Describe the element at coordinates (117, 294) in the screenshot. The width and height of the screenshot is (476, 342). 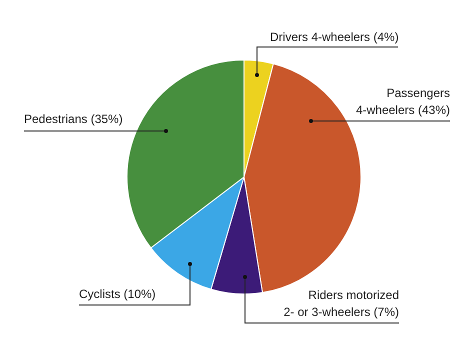
I see `slice-label: Cyclists (10%)` at that location.